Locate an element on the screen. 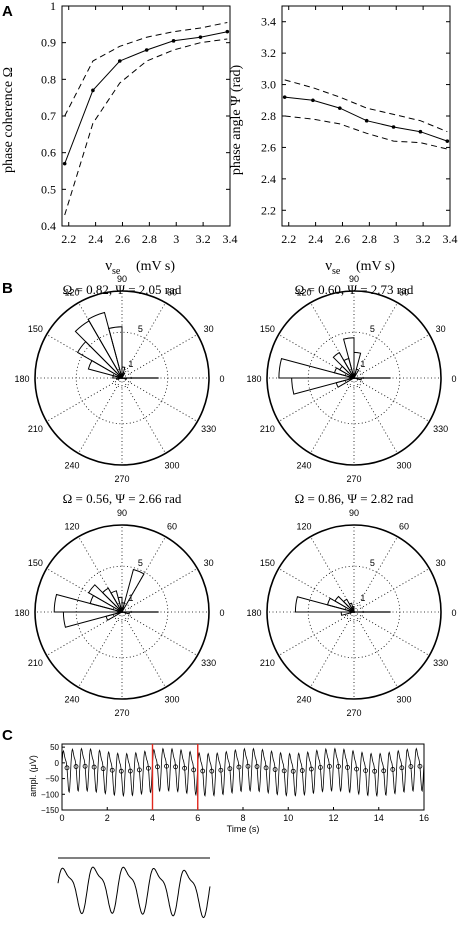  rose-angle-label: 150 is located at coordinates (267, 563).